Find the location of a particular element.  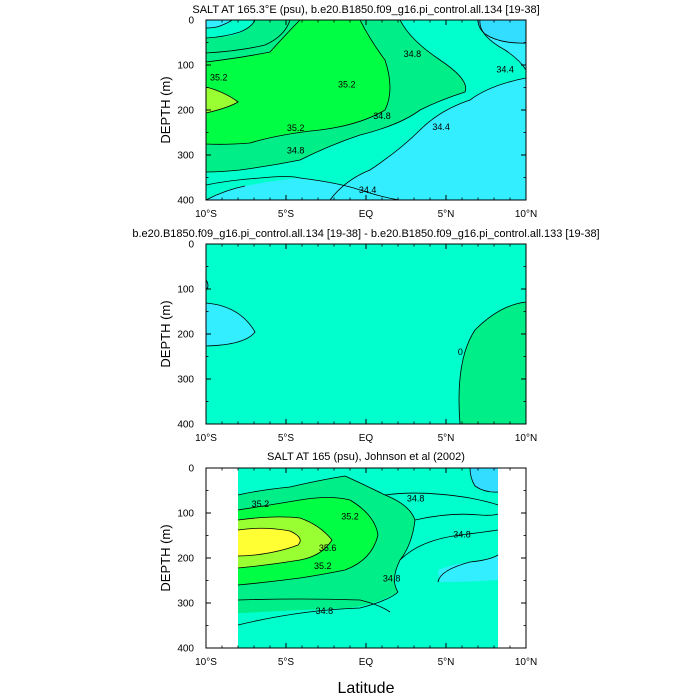

panel-2-contour-labels: 0 is located at coordinates (460, 352).